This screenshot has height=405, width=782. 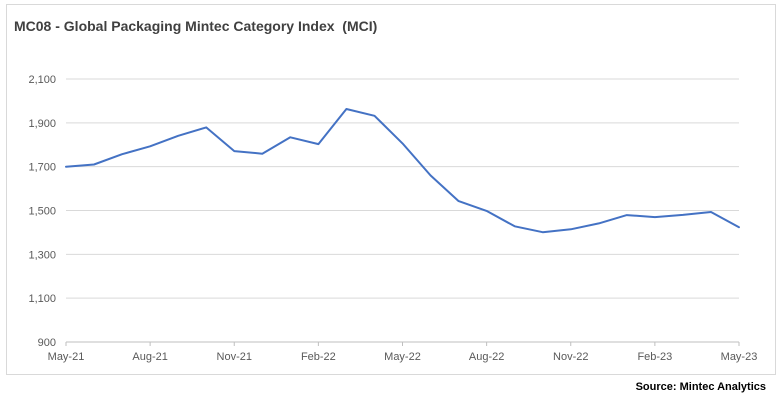 What do you see at coordinates (42, 124) in the screenshot?
I see `y-tick-label: 1,900` at bounding box center [42, 124].